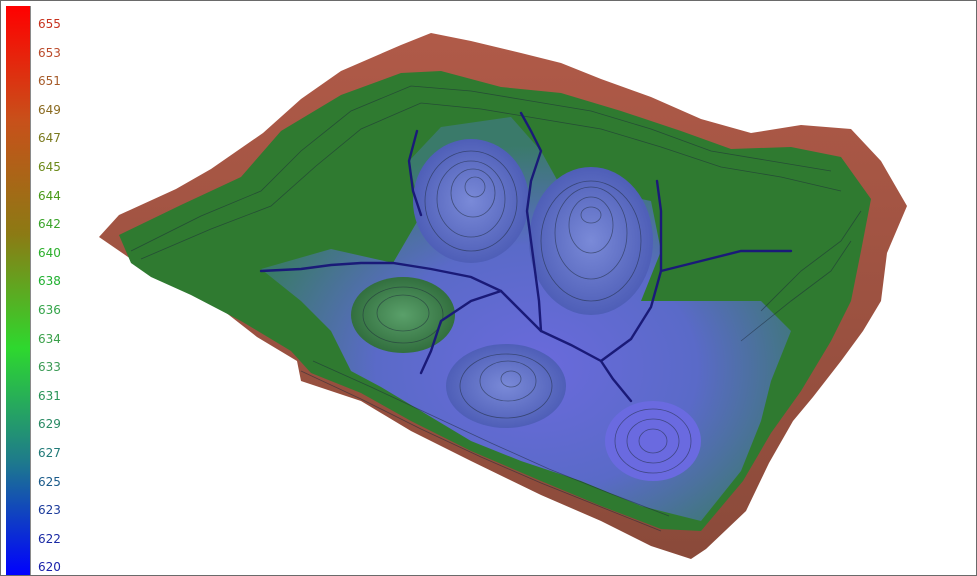 The width and height of the screenshot is (977, 576). Describe the element at coordinates (18, 290) in the screenshot. I see `elevation-colorbar` at that location.